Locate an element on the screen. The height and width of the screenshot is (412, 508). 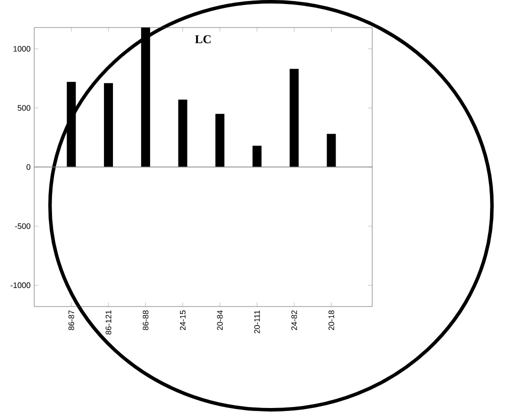
chart-title: LC is located at coordinates (203, 39).